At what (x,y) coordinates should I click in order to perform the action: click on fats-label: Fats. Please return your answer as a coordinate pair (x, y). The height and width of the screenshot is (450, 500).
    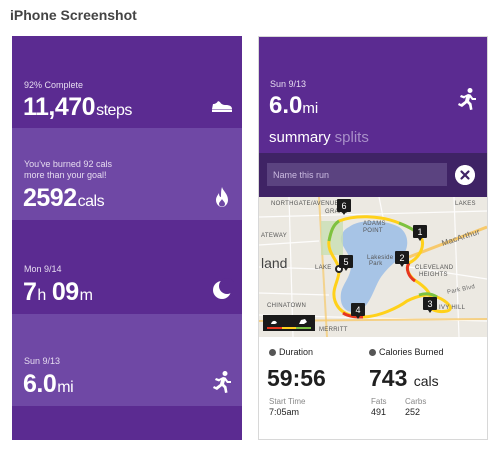
    Looking at the image, I should click on (379, 401).